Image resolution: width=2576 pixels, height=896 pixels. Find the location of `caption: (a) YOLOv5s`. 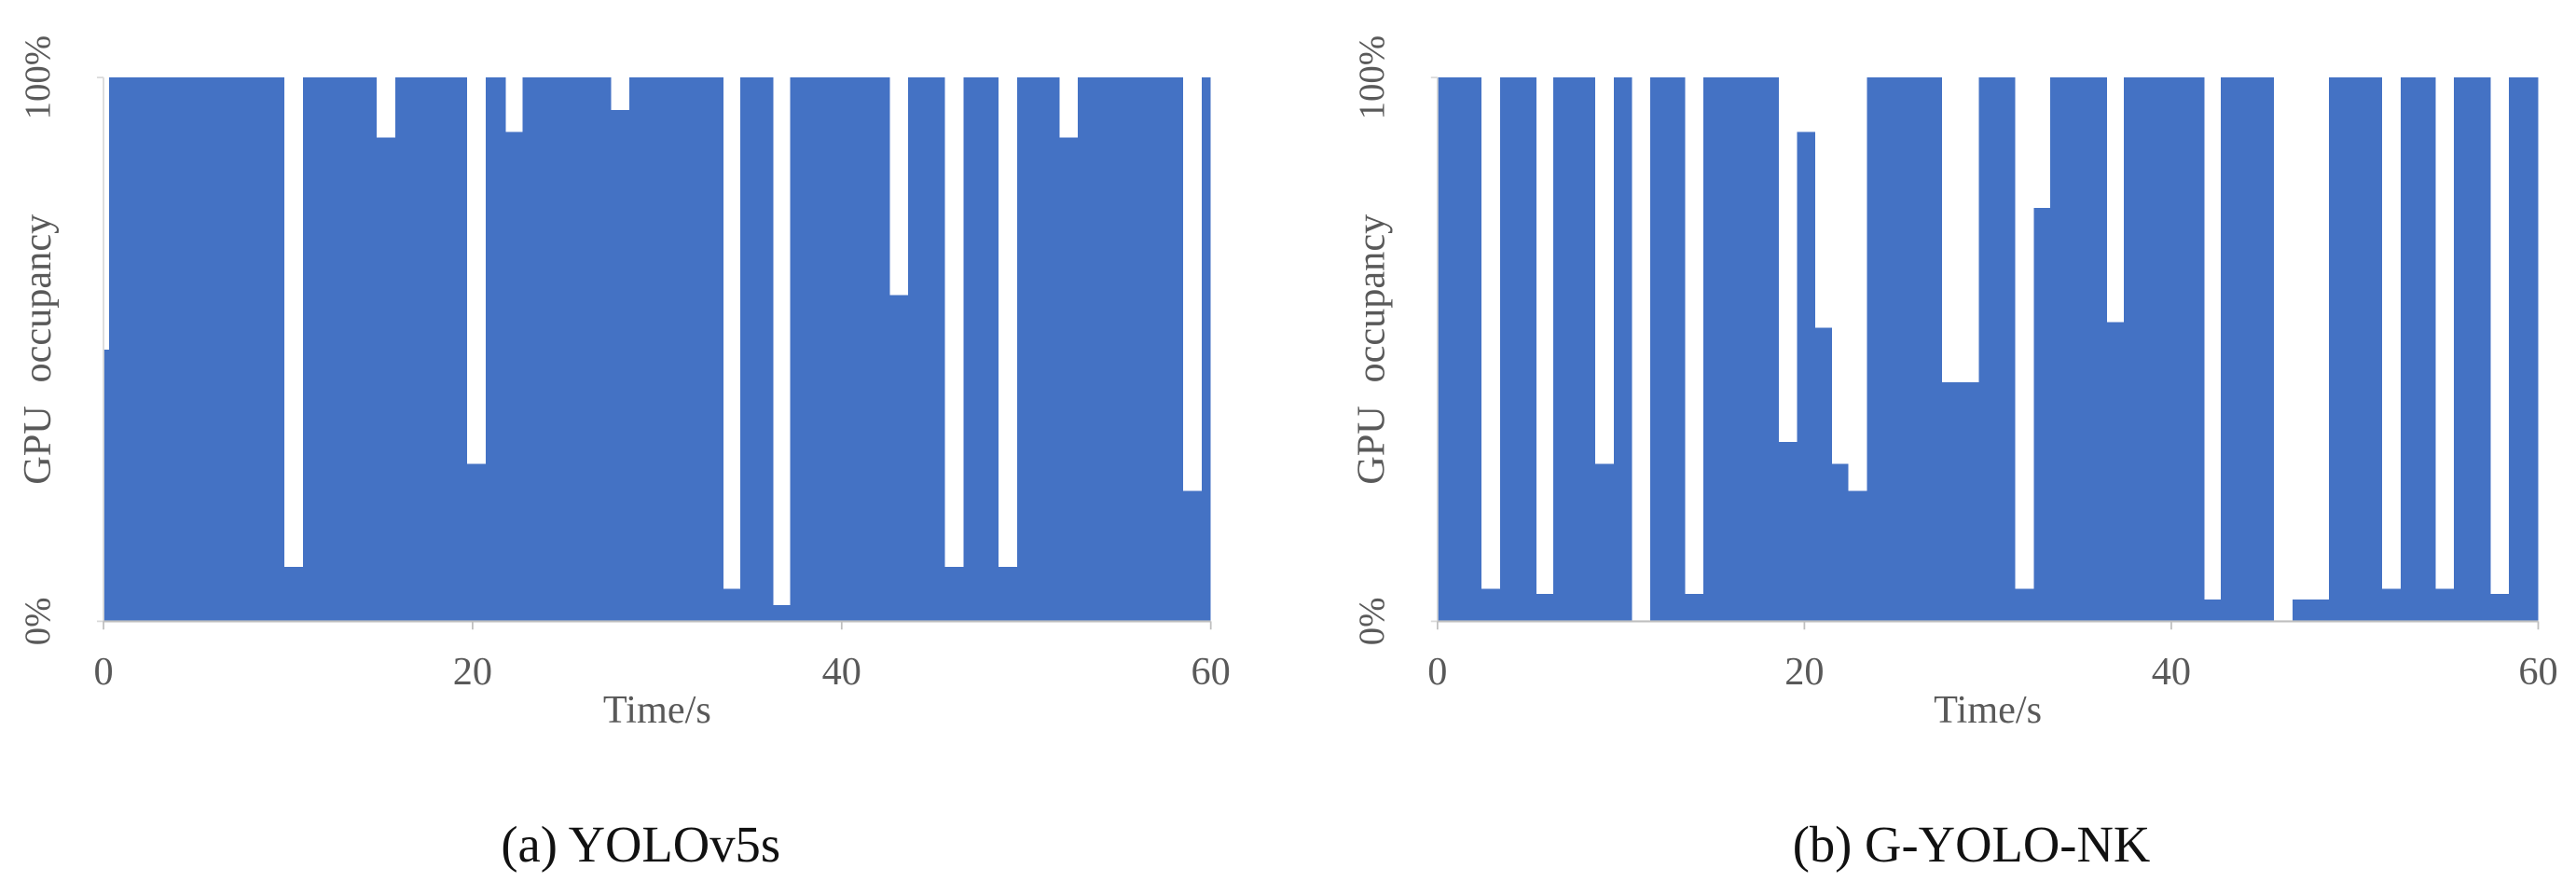

caption: (a) YOLOv5s is located at coordinates (640, 844).